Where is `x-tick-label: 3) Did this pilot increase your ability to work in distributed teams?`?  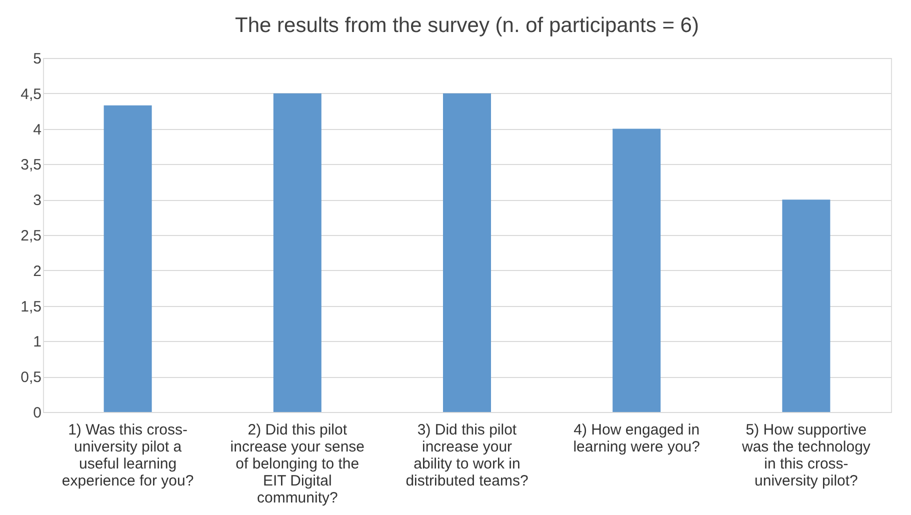 x-tick-label: 3) Did this pilot increase your ability to work in distributed teams? is located at coordinates (467, 456).